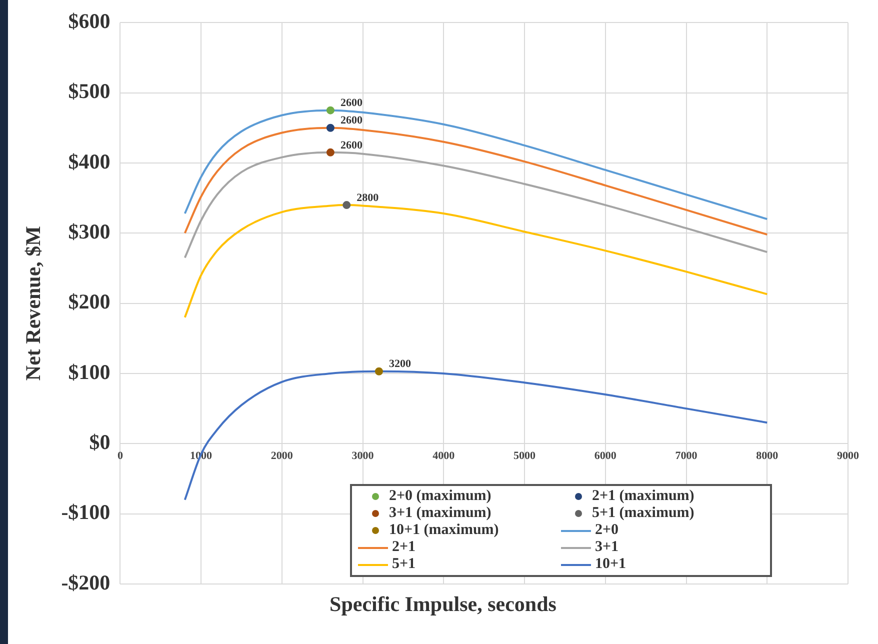 This screenshot has width=878, height=644. Describe the element at coordinates (89, 372) in the screenshot. I see `y-tick-label: $100` at that location.